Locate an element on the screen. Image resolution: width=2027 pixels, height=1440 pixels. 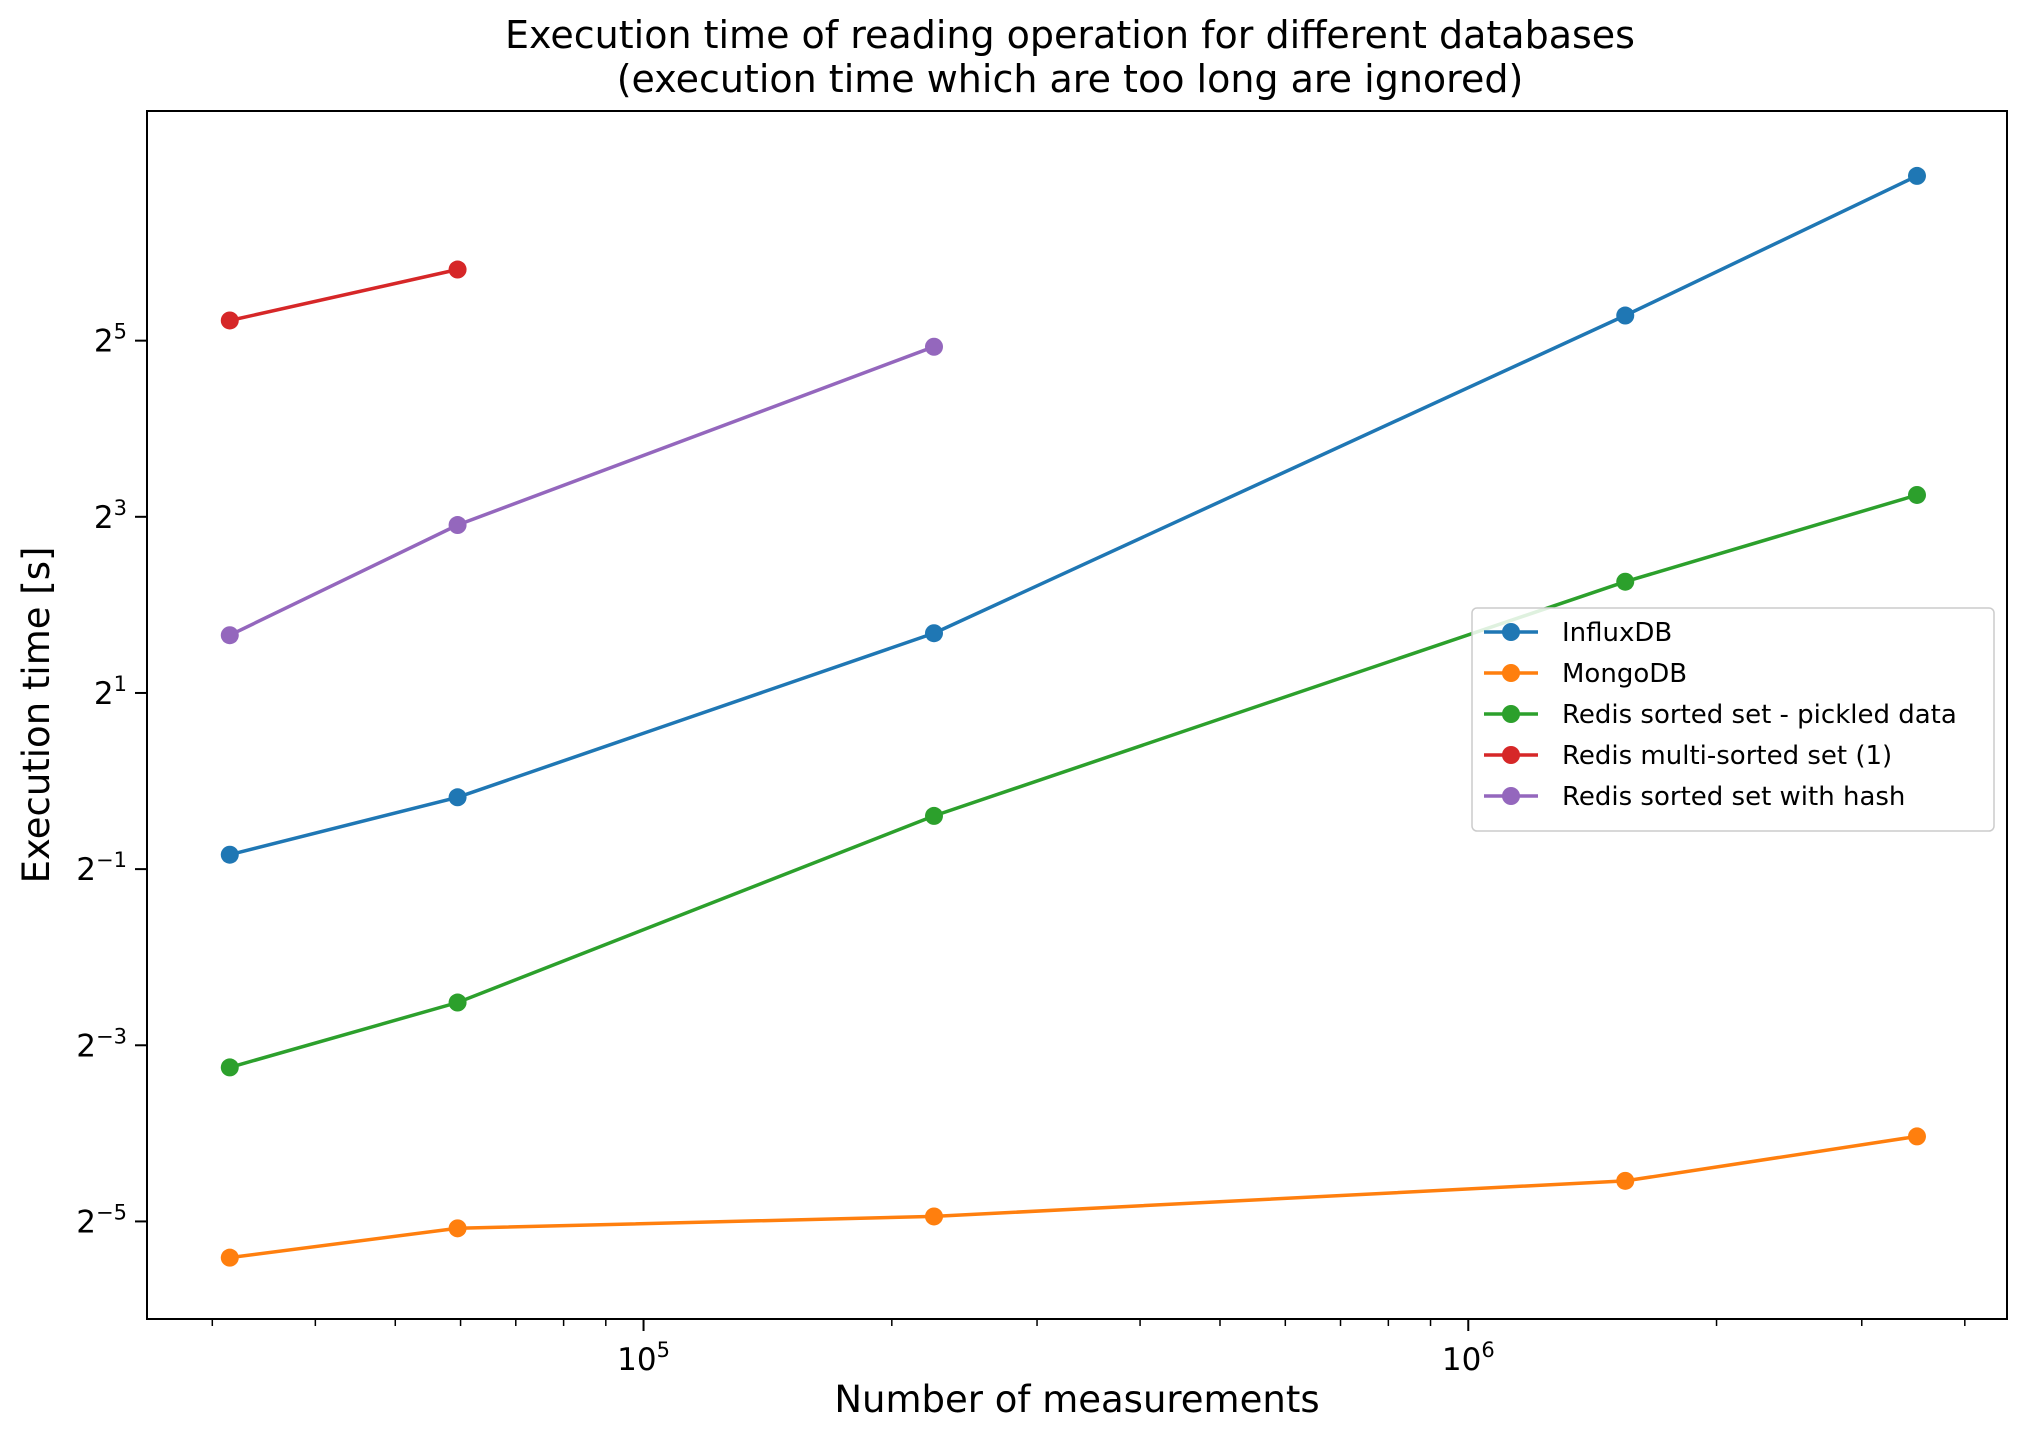
y-tick-label: 25 is located at coordinates (110, 340).